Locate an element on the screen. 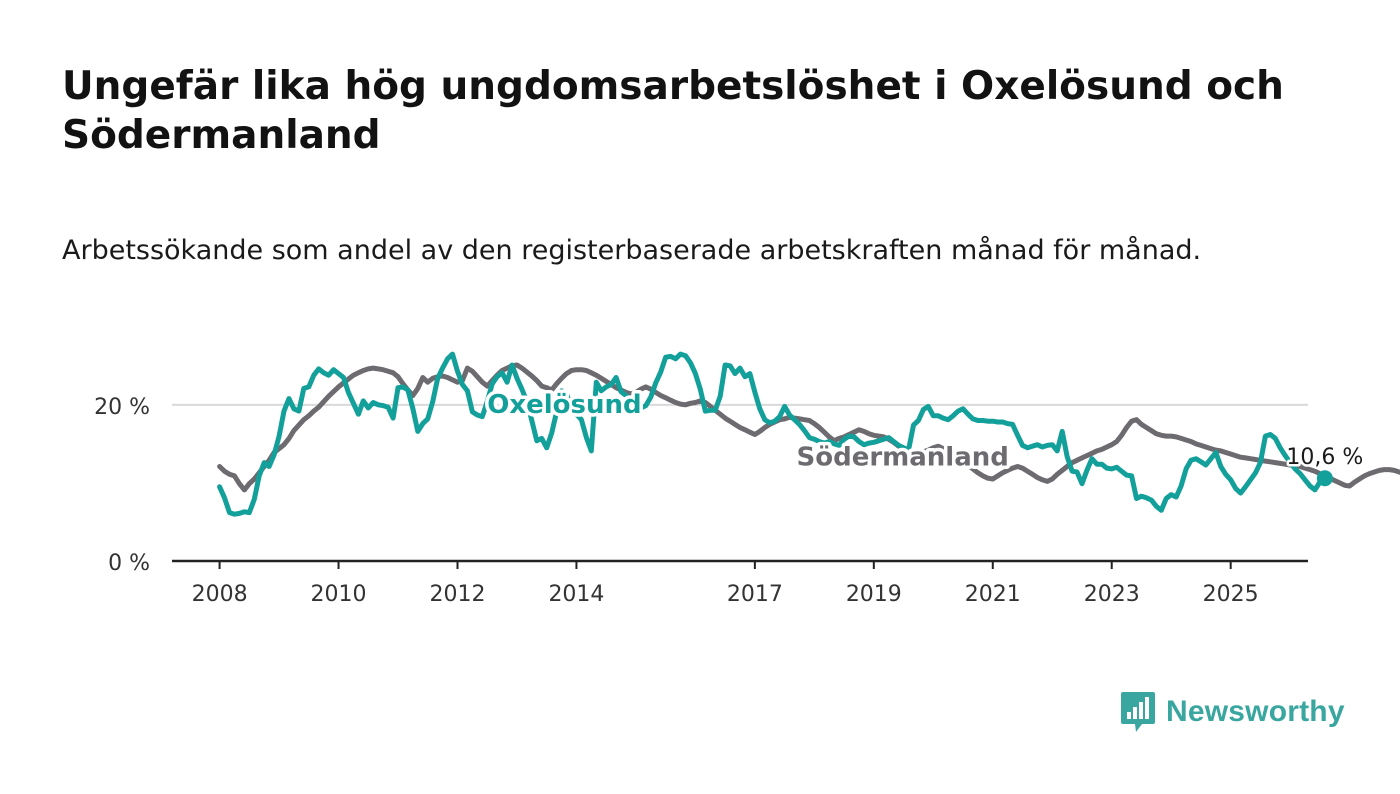 This screenshot has height=794, width=1400. series-labels: Södermanland Oxelösund 10,6 % is located at coordinates (925, 437).